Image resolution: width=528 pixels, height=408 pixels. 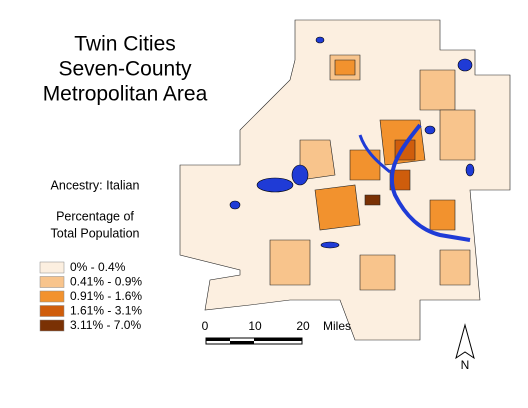 I want to click on title-line: Seven-County, so click(x=125, y=69).